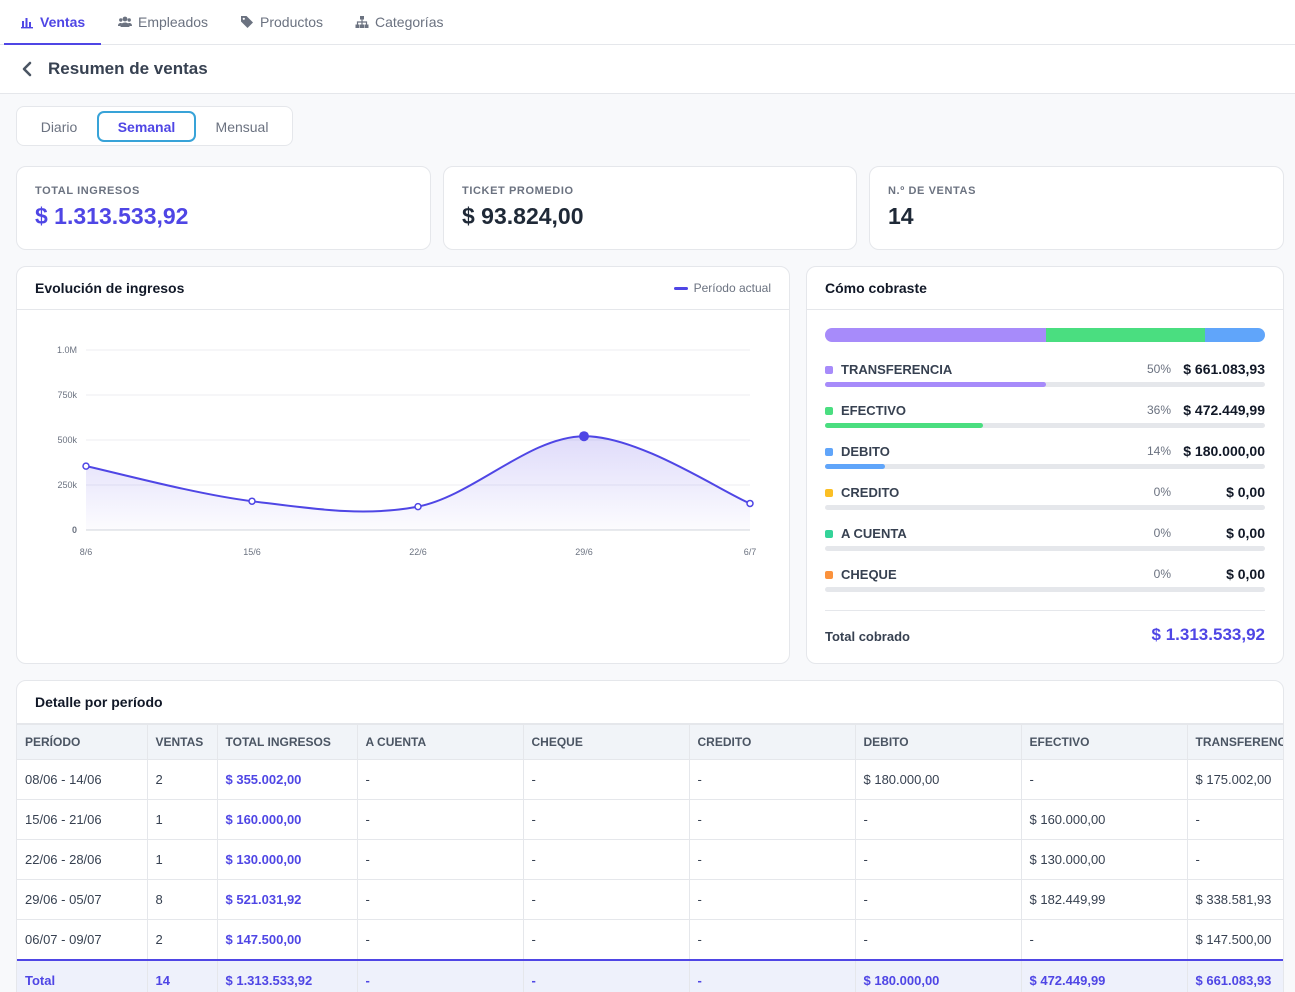 This screenshot has width=1295, height=992. Describe the element at coordinates (287, 742) in the screenshot. I see `column-header: TOTAL INGRESOS` at that location.